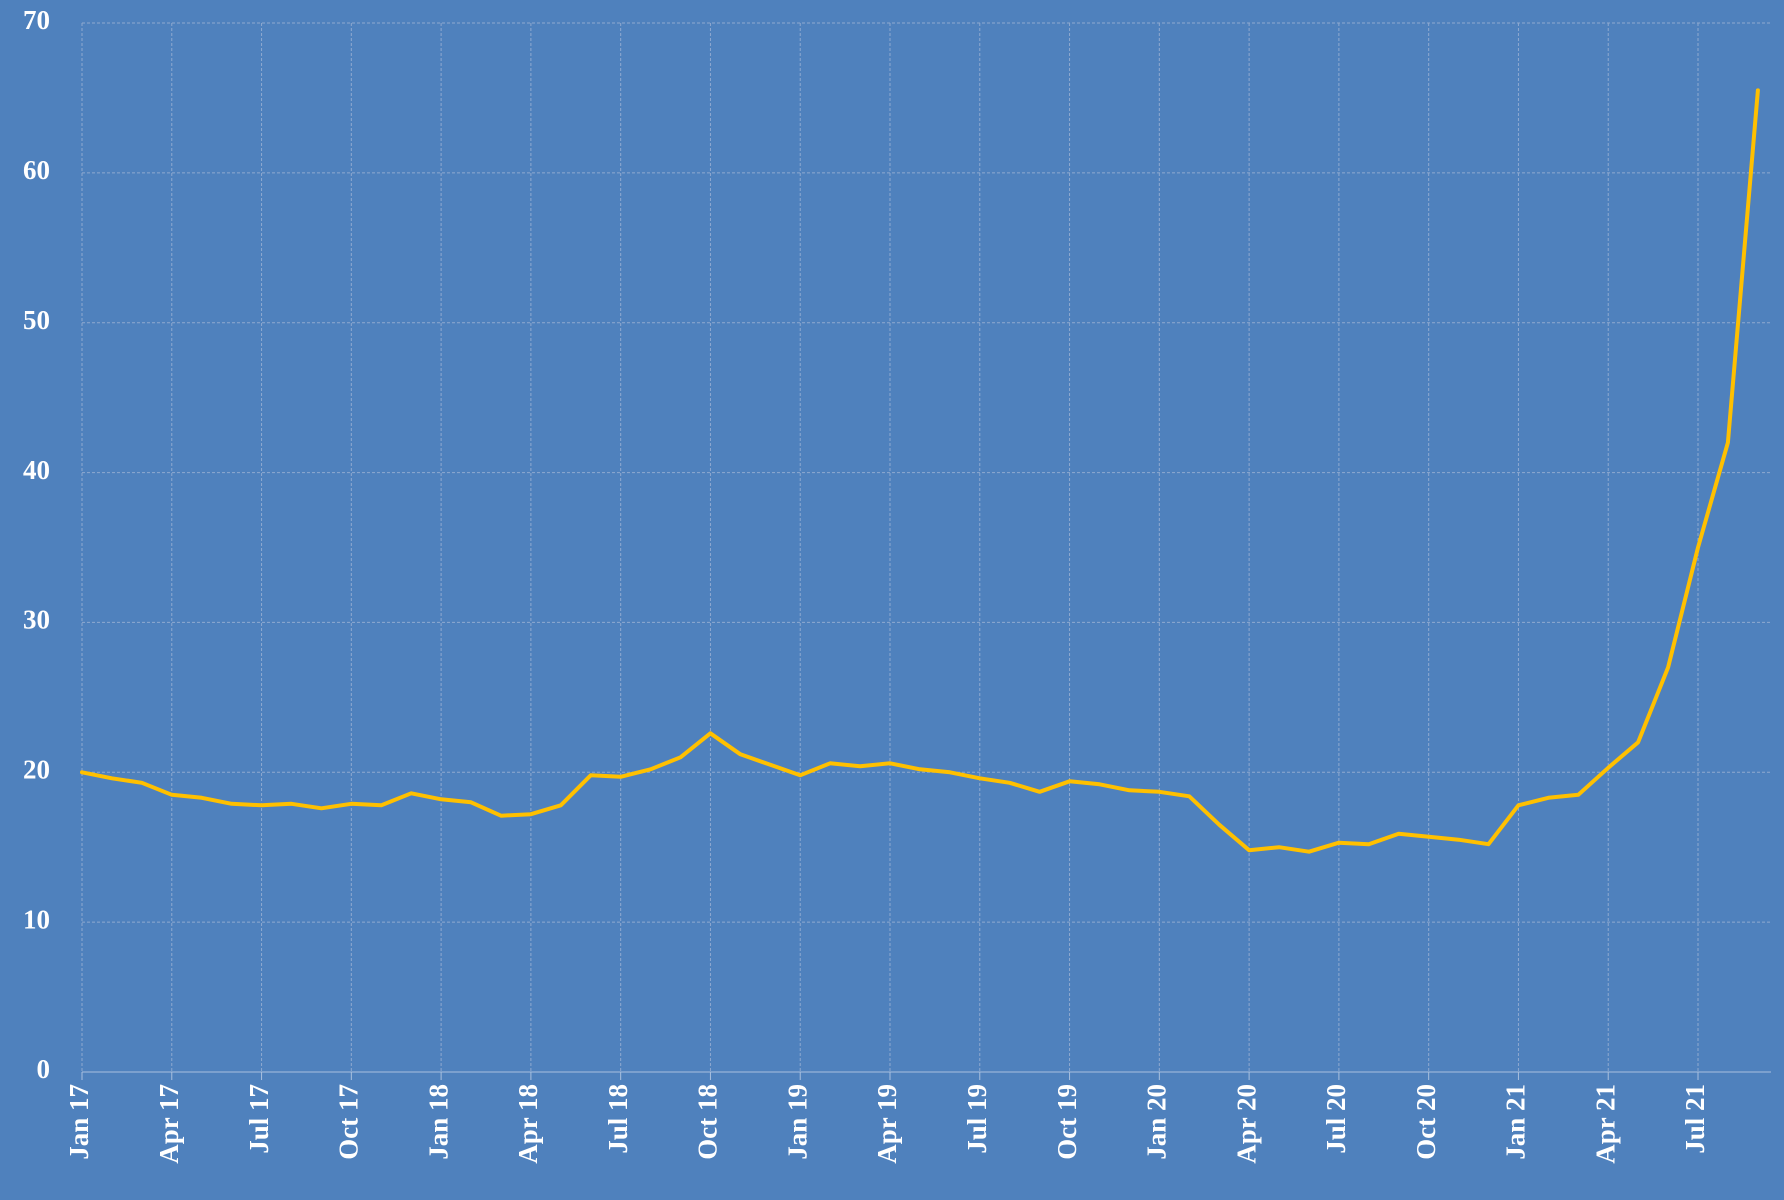 The image size is (1784, 1200). Describe the element at coordinates (349, 1122) in the screenshot. I see `x-tick-label: Oct 17` at that location.